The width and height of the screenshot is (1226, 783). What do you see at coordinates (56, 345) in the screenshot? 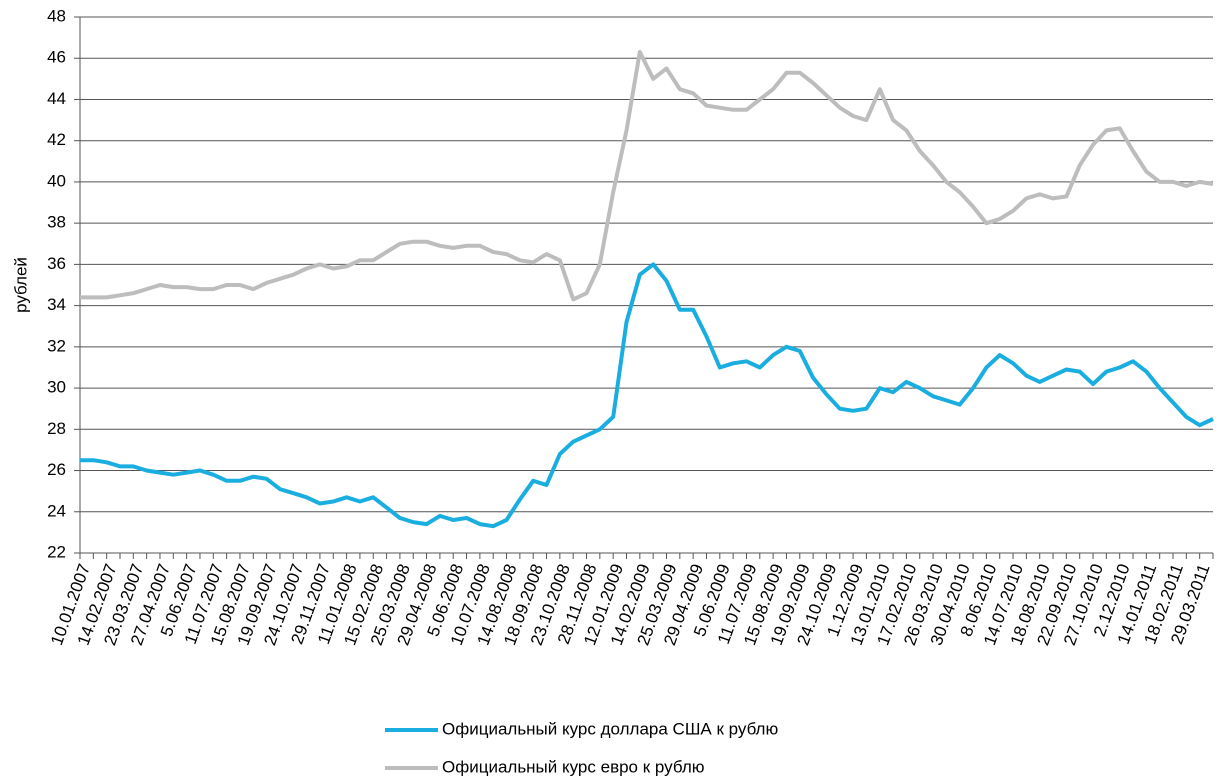
I see `y-tick-label: 32` at bounding box center [56, 345].